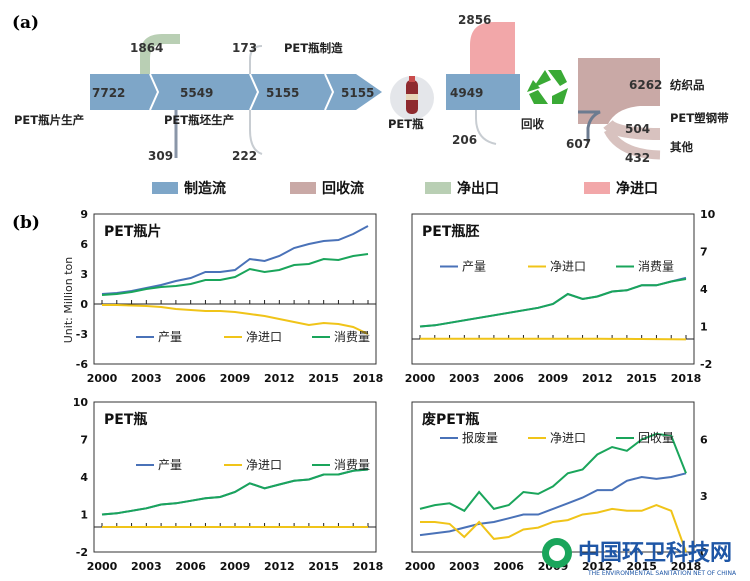 Image resolution: width=750 pixels, height=581 pixels. What do you see at coordinates (84, 214) in the screenshot?
I see `y-tick-label: 9` at bounding box center [84, 214].